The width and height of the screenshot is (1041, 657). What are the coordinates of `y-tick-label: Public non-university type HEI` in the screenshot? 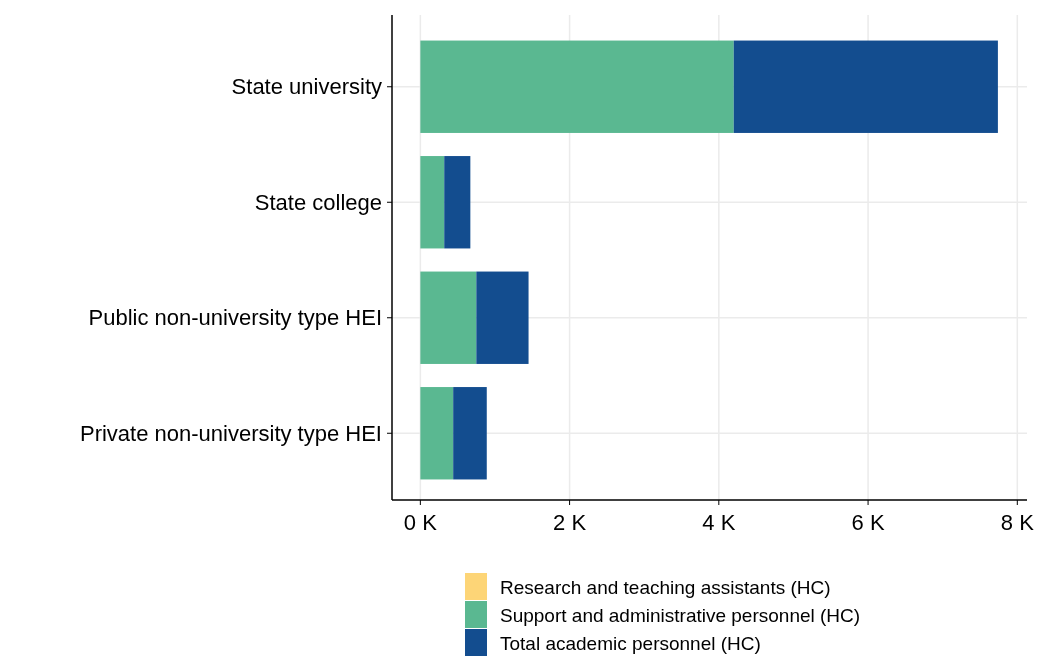 It's located at (235, 318).